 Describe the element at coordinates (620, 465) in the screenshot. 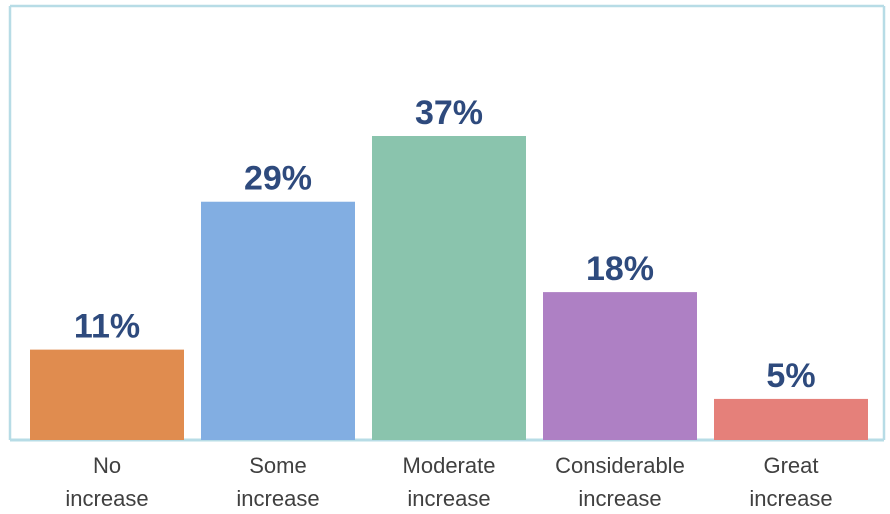

I see `category-label-line: Considerable` at that location.